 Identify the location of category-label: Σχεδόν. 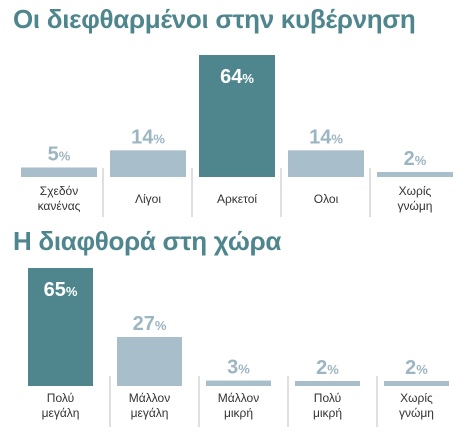
(59, 191).